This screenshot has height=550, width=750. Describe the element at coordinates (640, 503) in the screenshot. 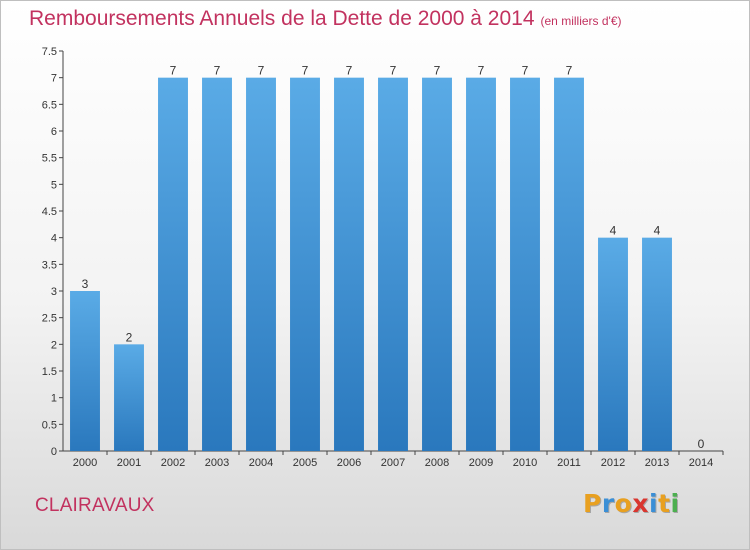

I see `logo-letter: x` at that location.